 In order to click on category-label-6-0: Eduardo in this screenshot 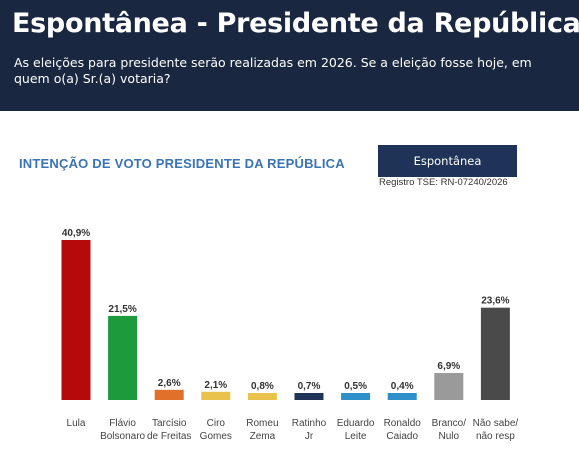, I will do `click(356, 423)`.